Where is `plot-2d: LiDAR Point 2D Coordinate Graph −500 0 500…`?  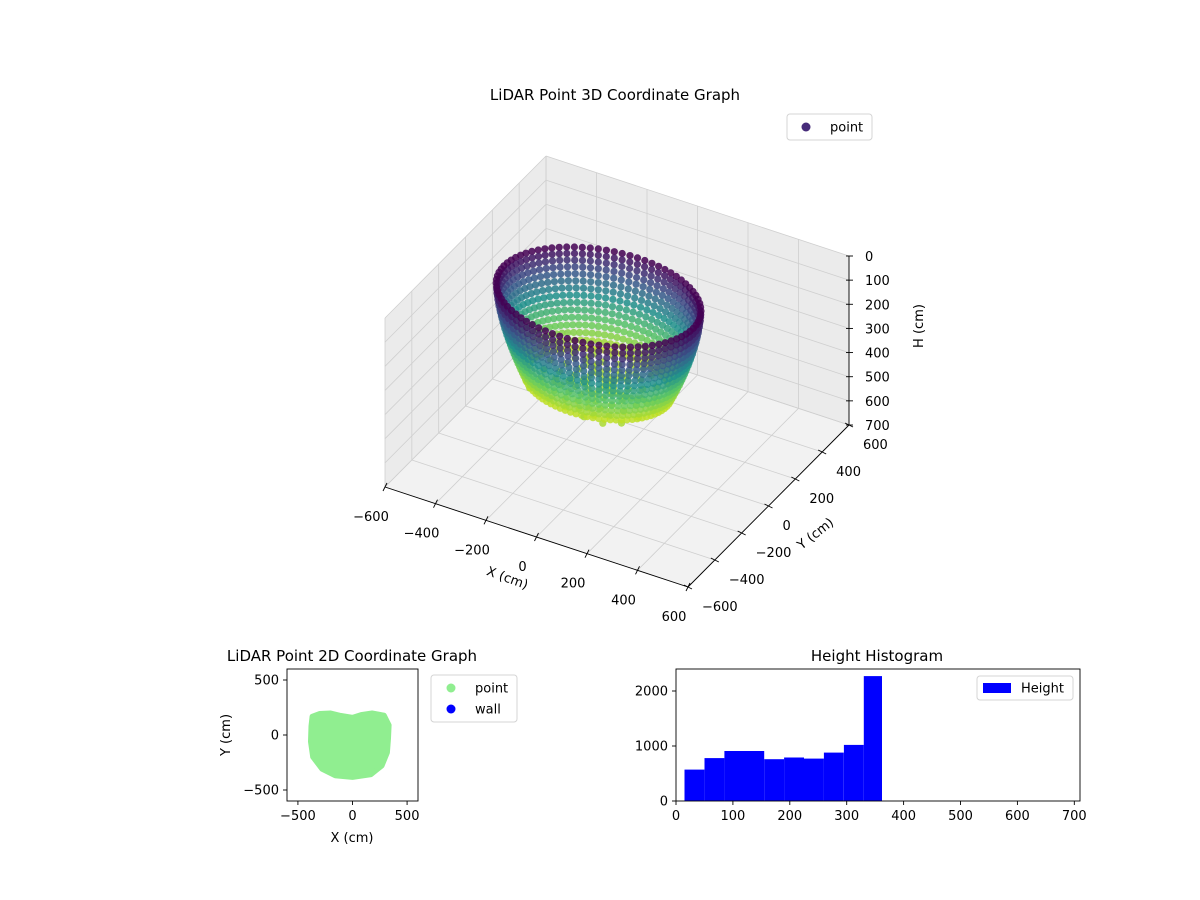 plot-2d: LiDAR Point 2D Coordinate Graph −500 0 500… is located at coordinates (368, 746).